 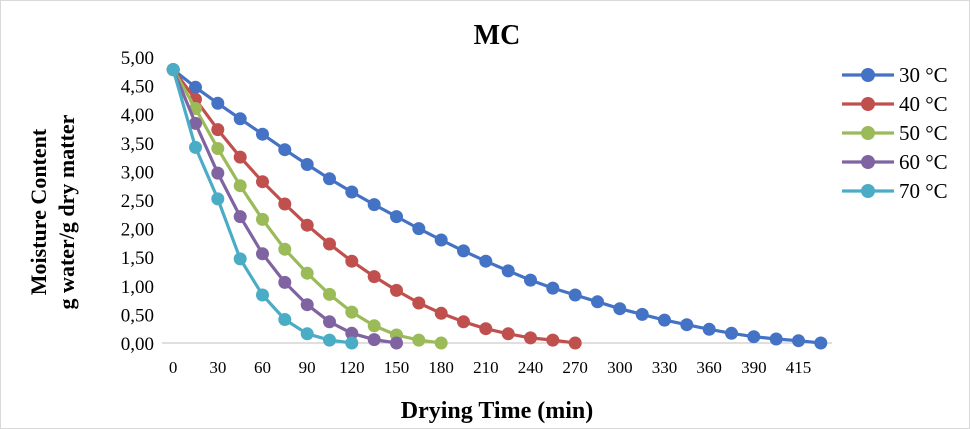 What do you see at coordinates (486, 367) in the screenshot?
I see `x-tick-label: 210` at bounding box center [486, 367].